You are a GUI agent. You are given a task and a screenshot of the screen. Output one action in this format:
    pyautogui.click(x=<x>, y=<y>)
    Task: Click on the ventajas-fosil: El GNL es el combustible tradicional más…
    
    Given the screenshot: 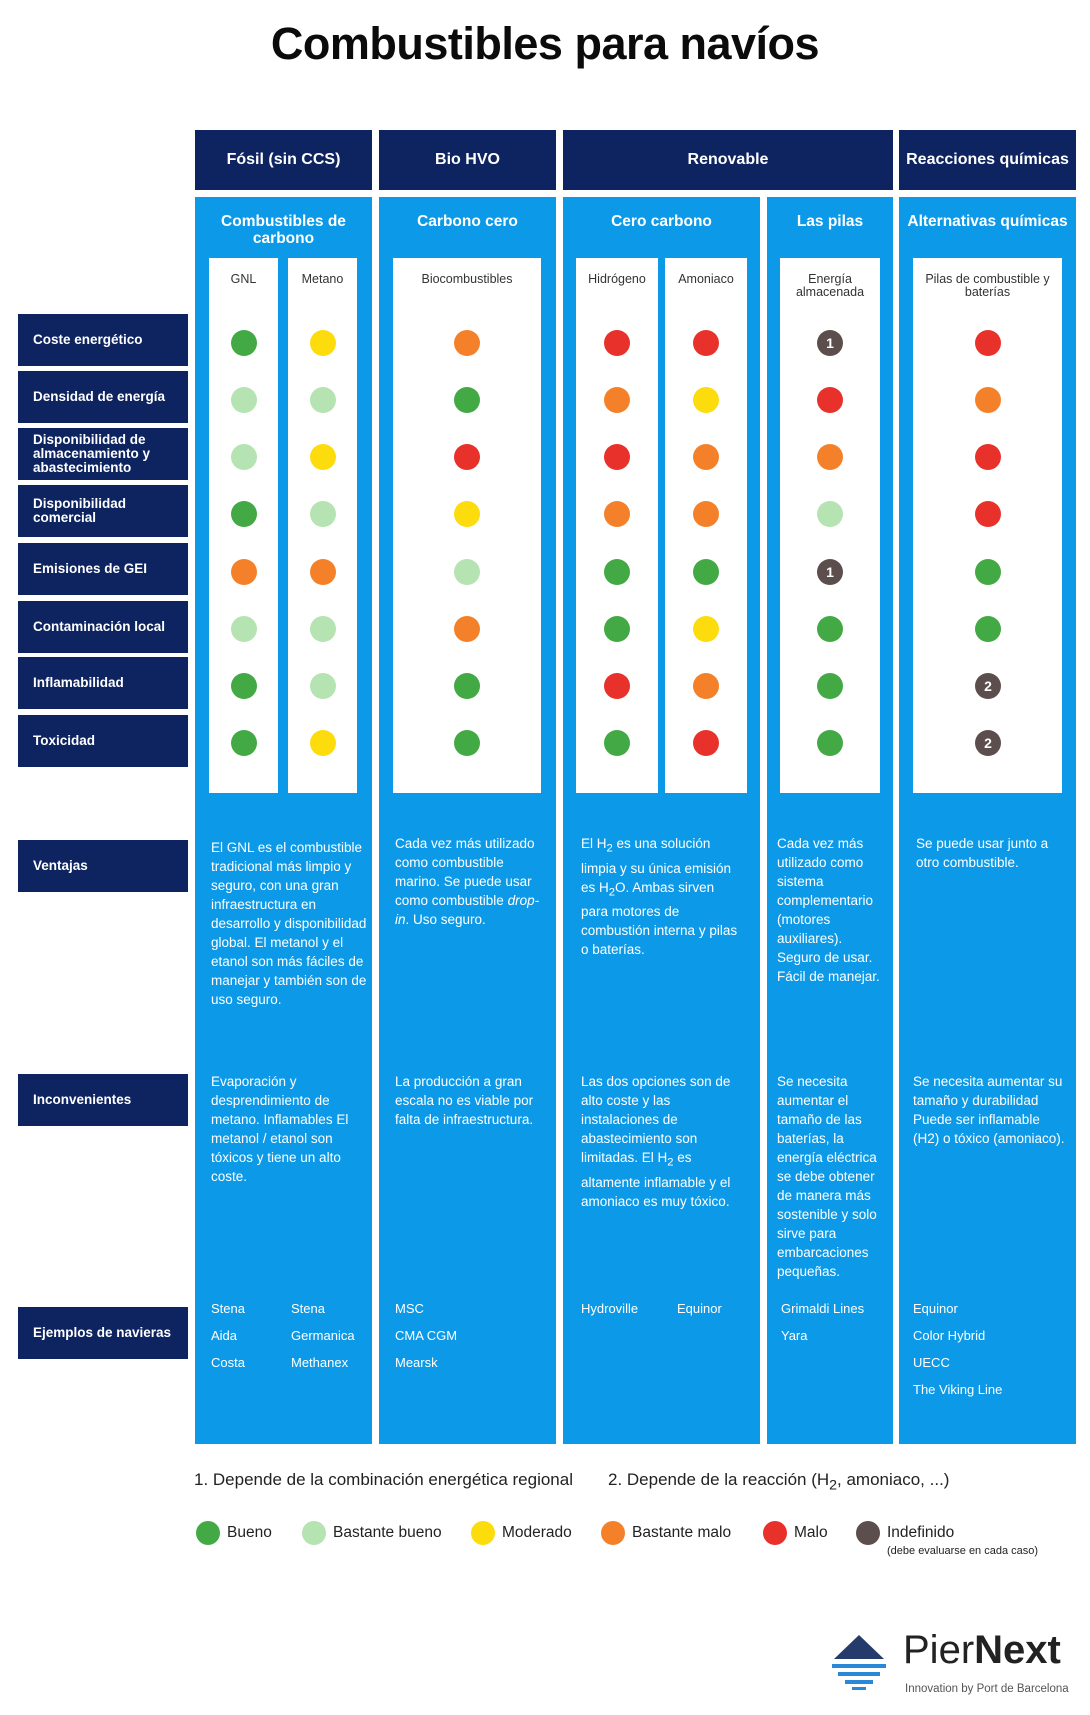 What is the action you would take?
    pyautogui.click(x=289, y=923)
    